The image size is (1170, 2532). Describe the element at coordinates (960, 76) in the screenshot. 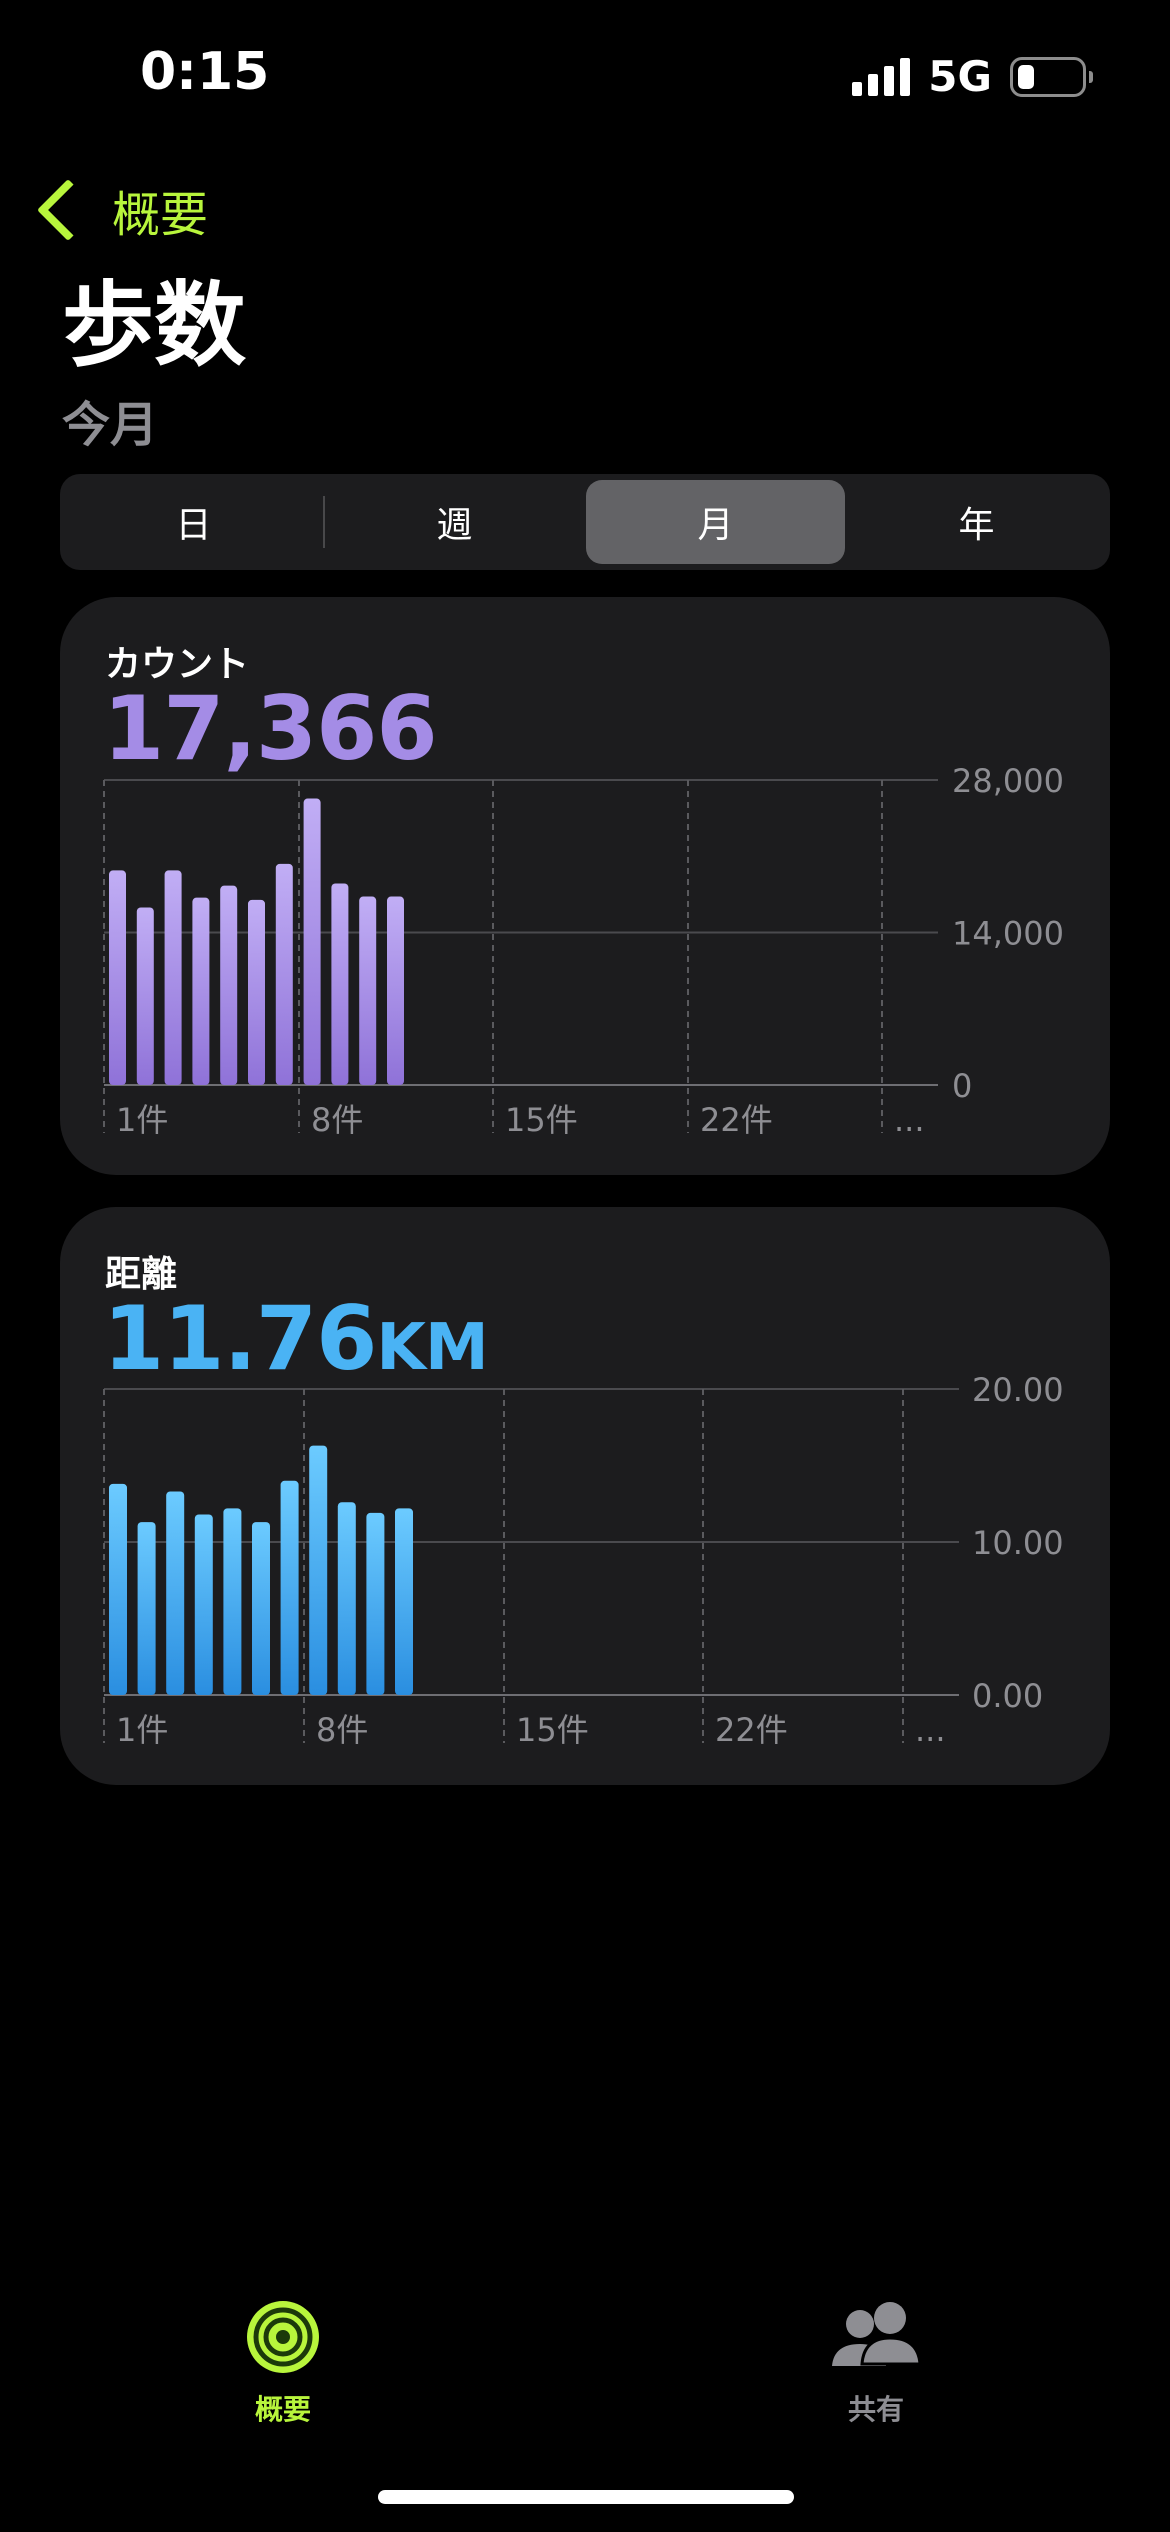

I see `network-type: 5G` at that location.